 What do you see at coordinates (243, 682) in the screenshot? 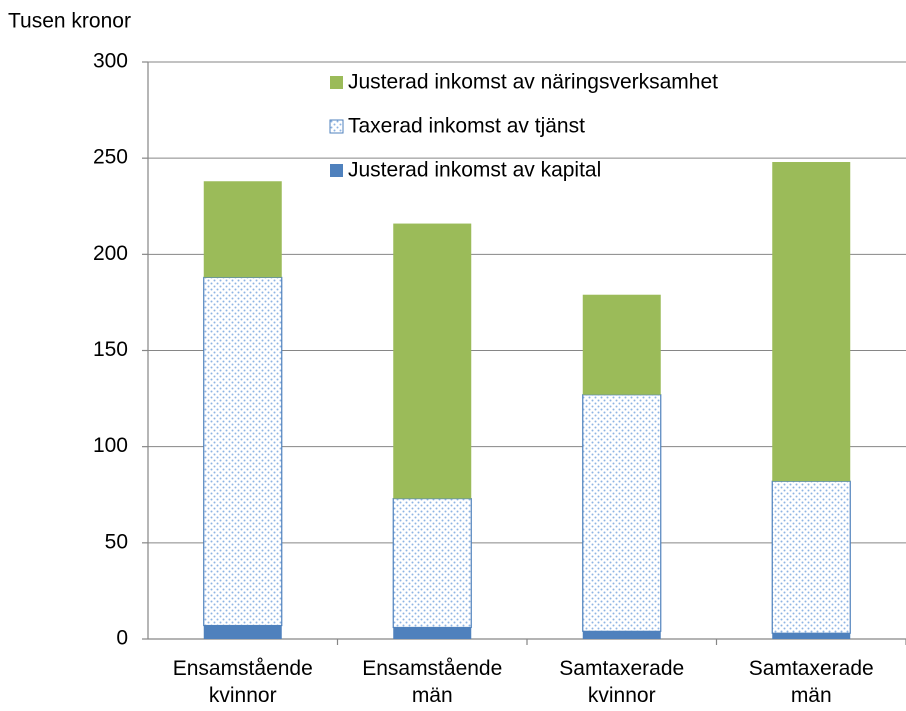
I see `x-tick-label: Ensamstående kvinnor` at bounding box center [243, 682].